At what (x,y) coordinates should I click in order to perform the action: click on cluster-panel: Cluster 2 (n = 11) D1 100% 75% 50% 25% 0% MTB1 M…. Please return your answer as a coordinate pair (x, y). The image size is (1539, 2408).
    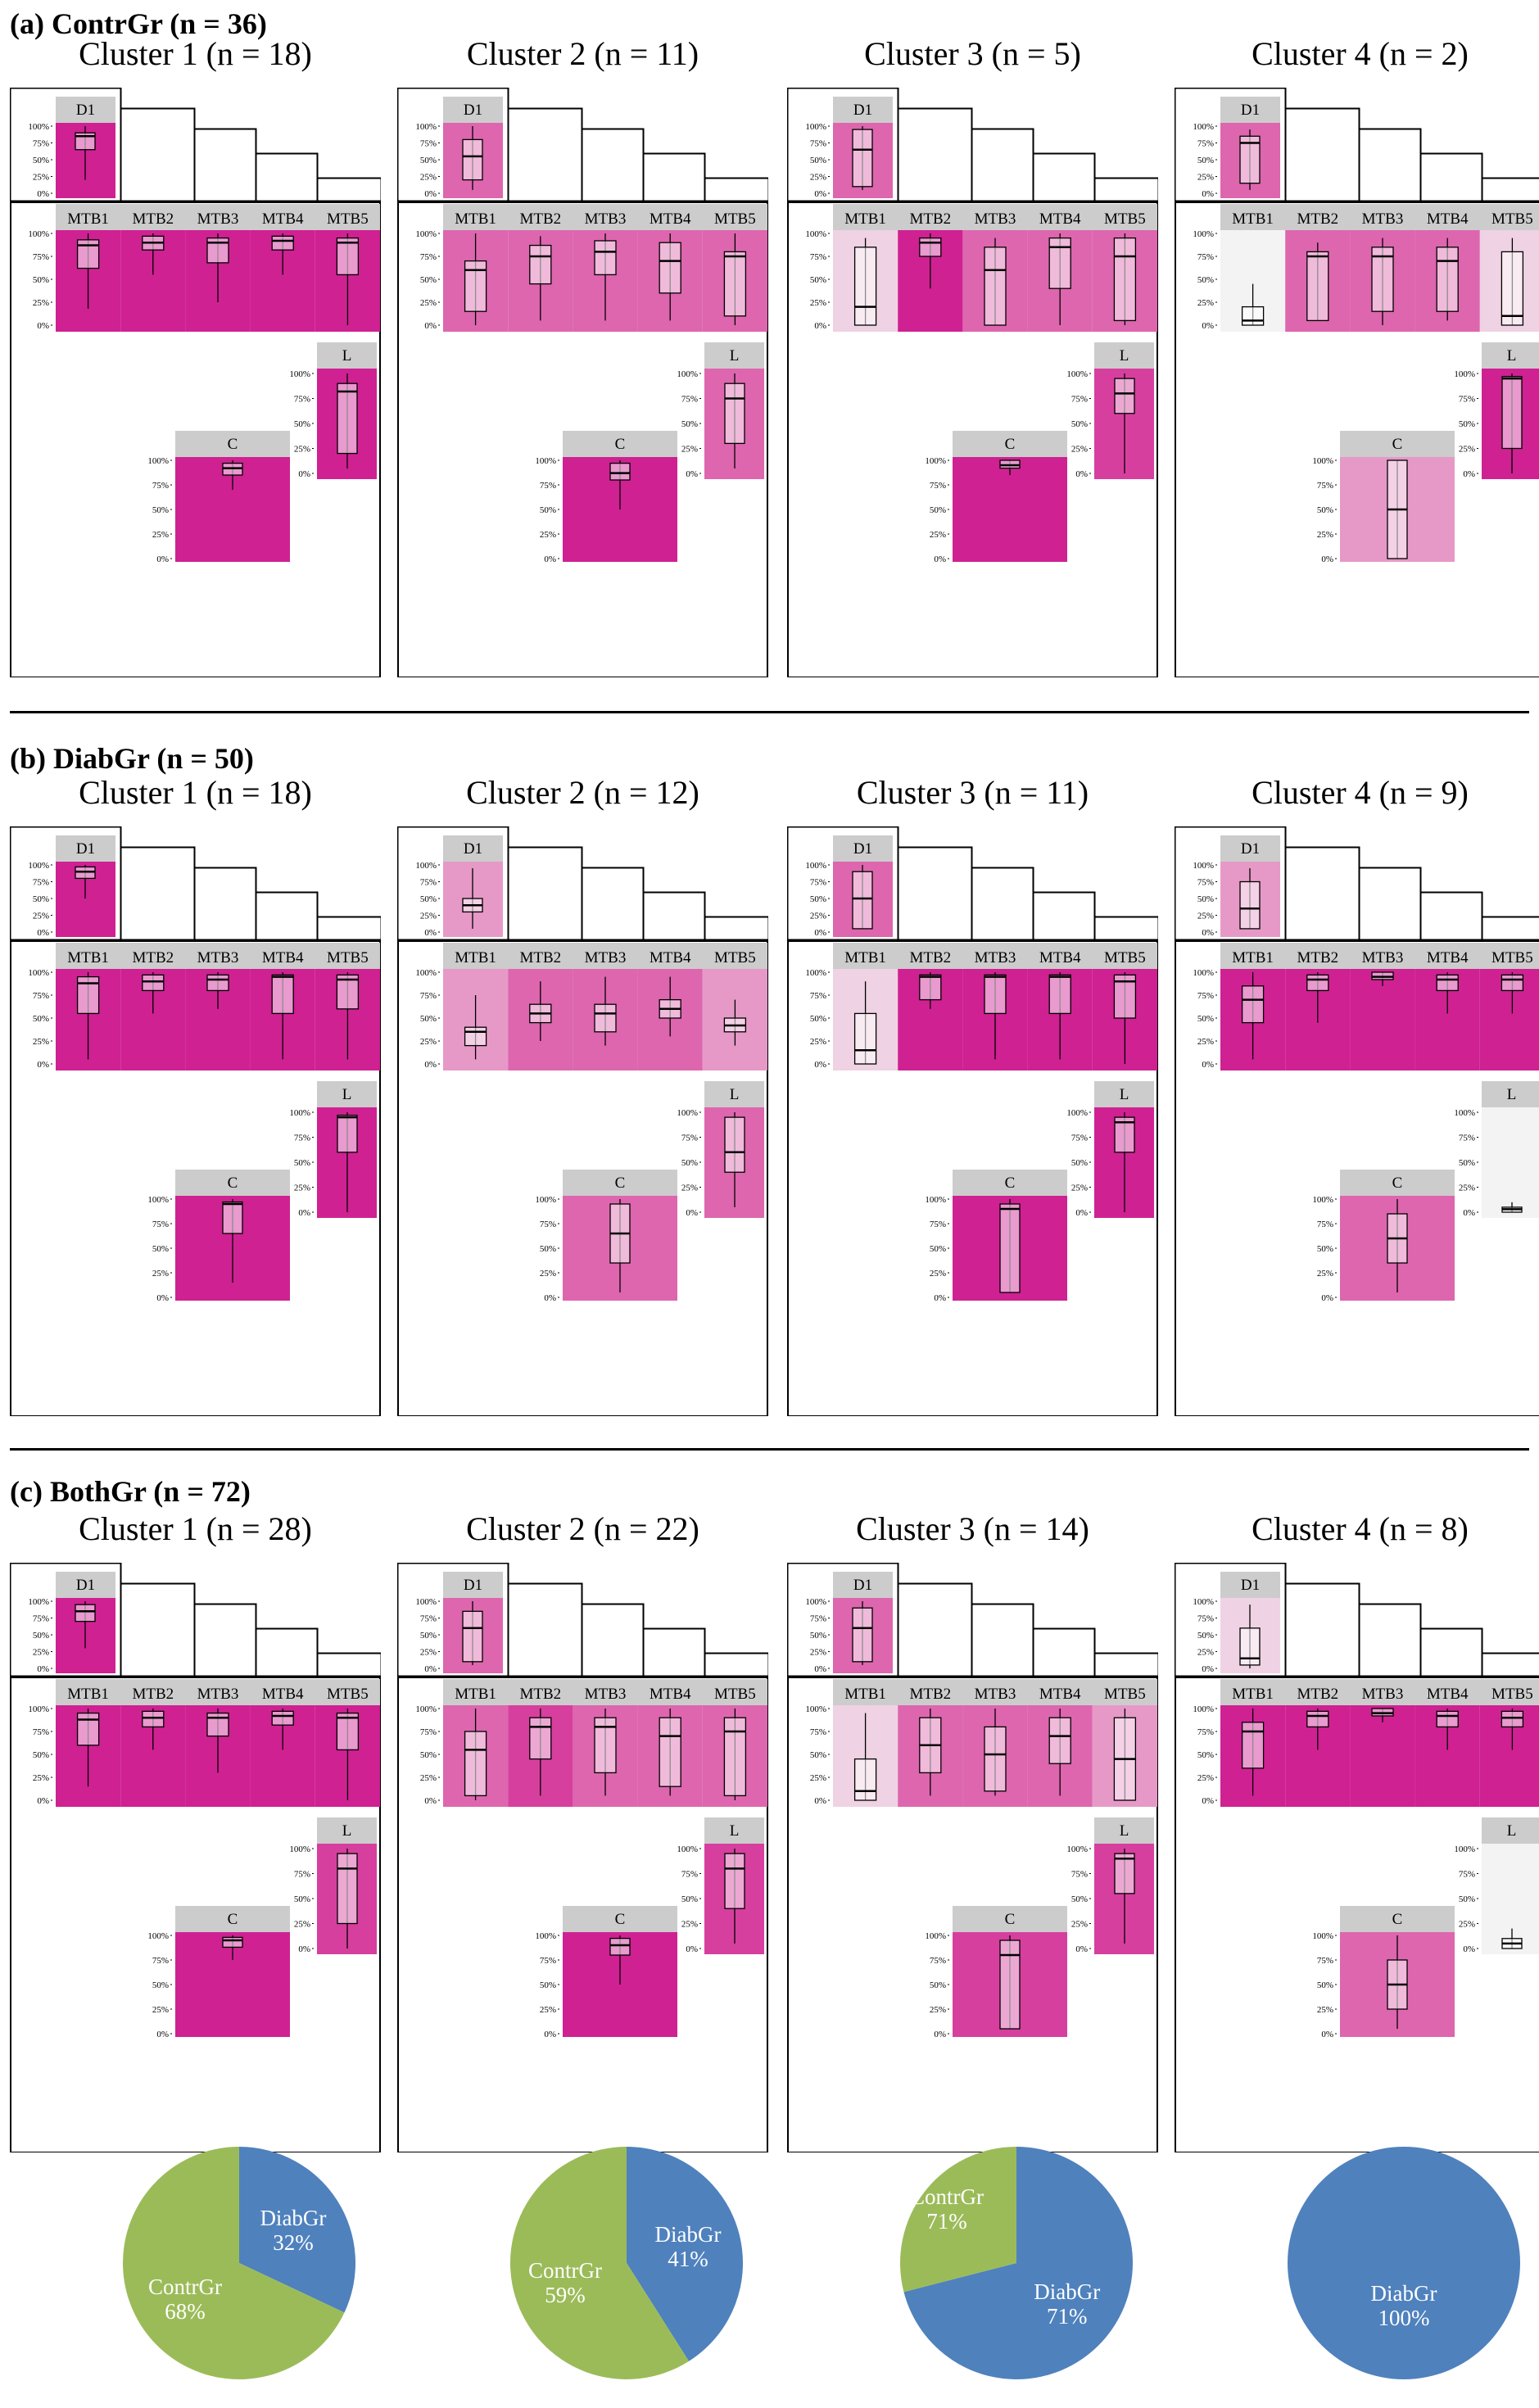
    Looking at the image, I should click on (582, 368).